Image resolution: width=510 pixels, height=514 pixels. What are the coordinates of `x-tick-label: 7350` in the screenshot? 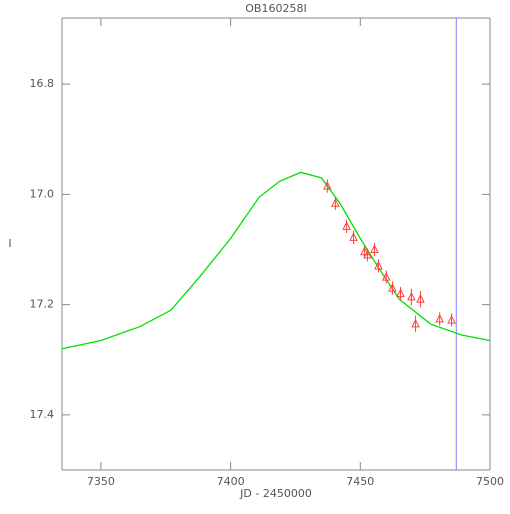 It's located at (101, 481).